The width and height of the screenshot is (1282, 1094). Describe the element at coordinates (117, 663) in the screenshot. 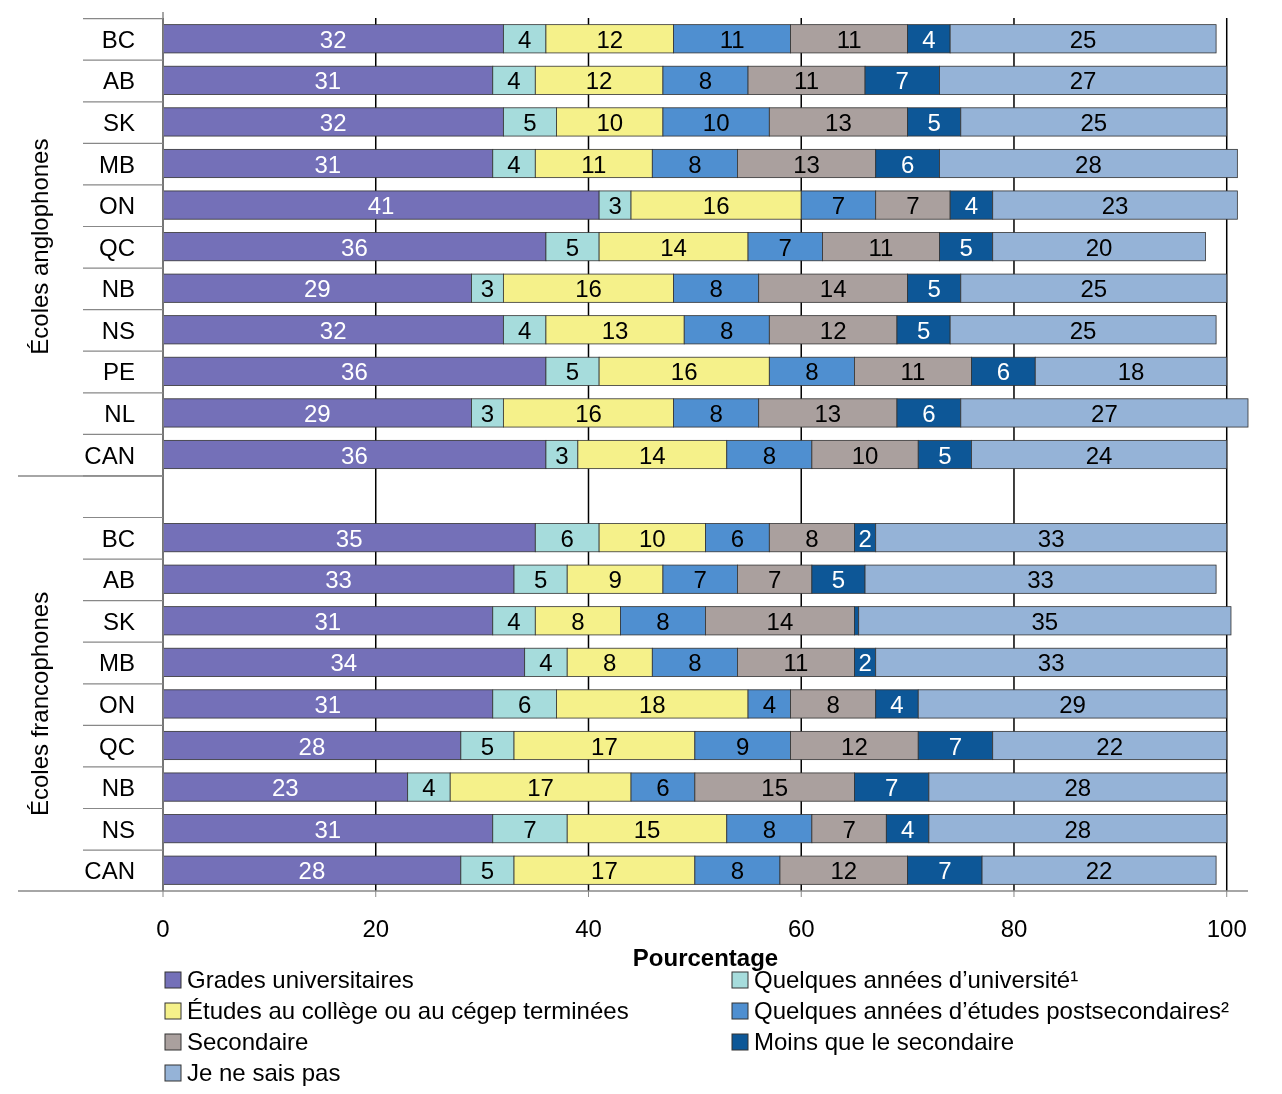

I see `y-tick-label: MB` at that location.